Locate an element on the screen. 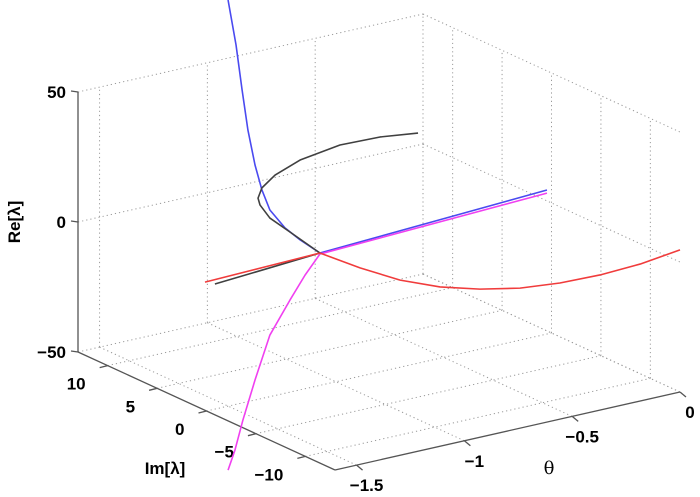  series-black-line is located at coordinates (316, 208).